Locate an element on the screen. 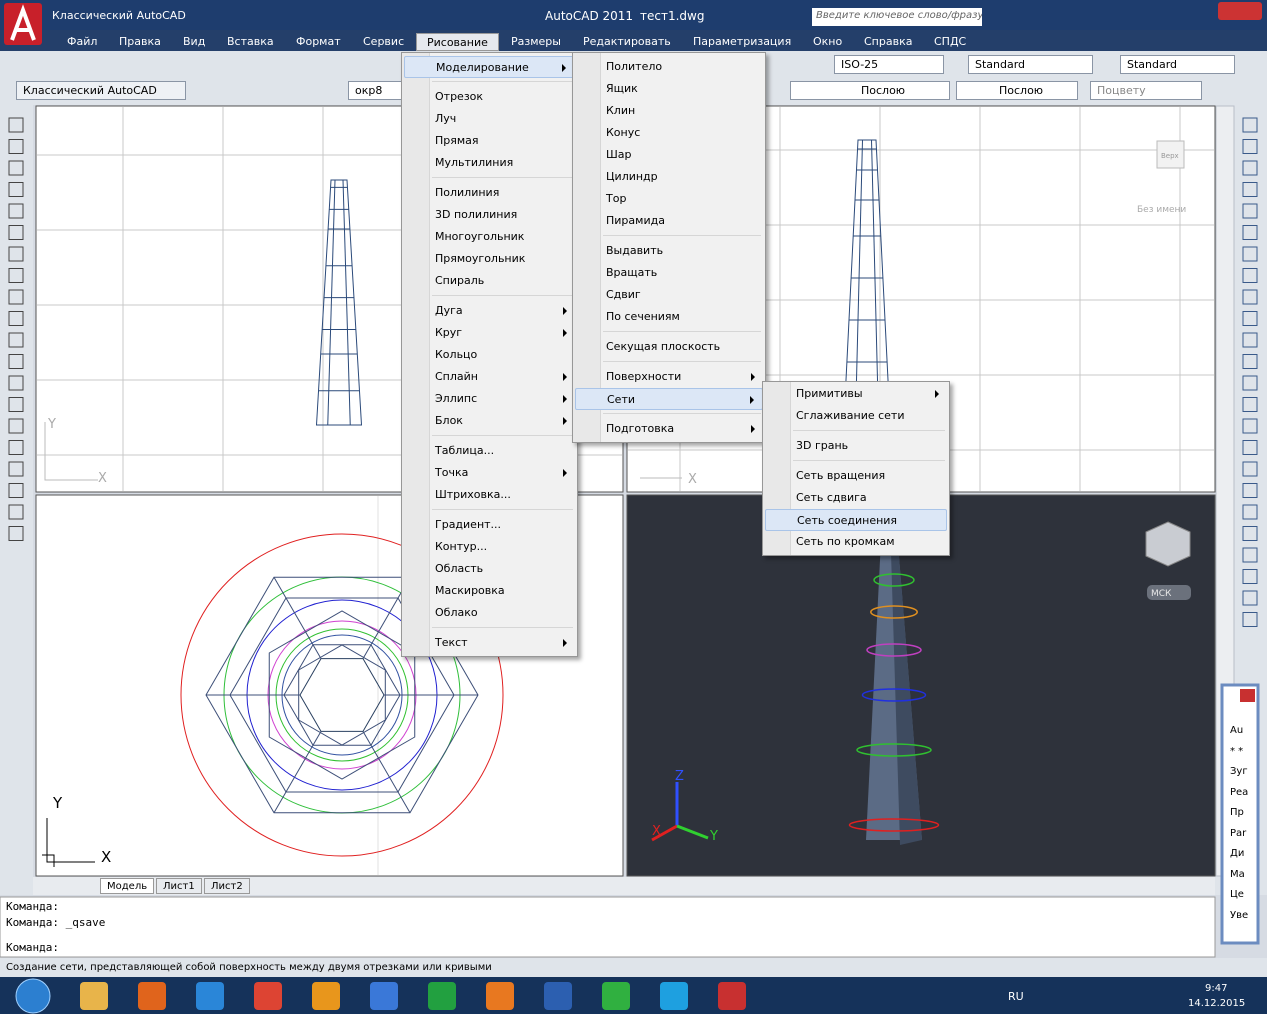 The width and height of the screenshot is (1267, 1014). menu-item: Сдвиг is located at coordinates (669, 295).